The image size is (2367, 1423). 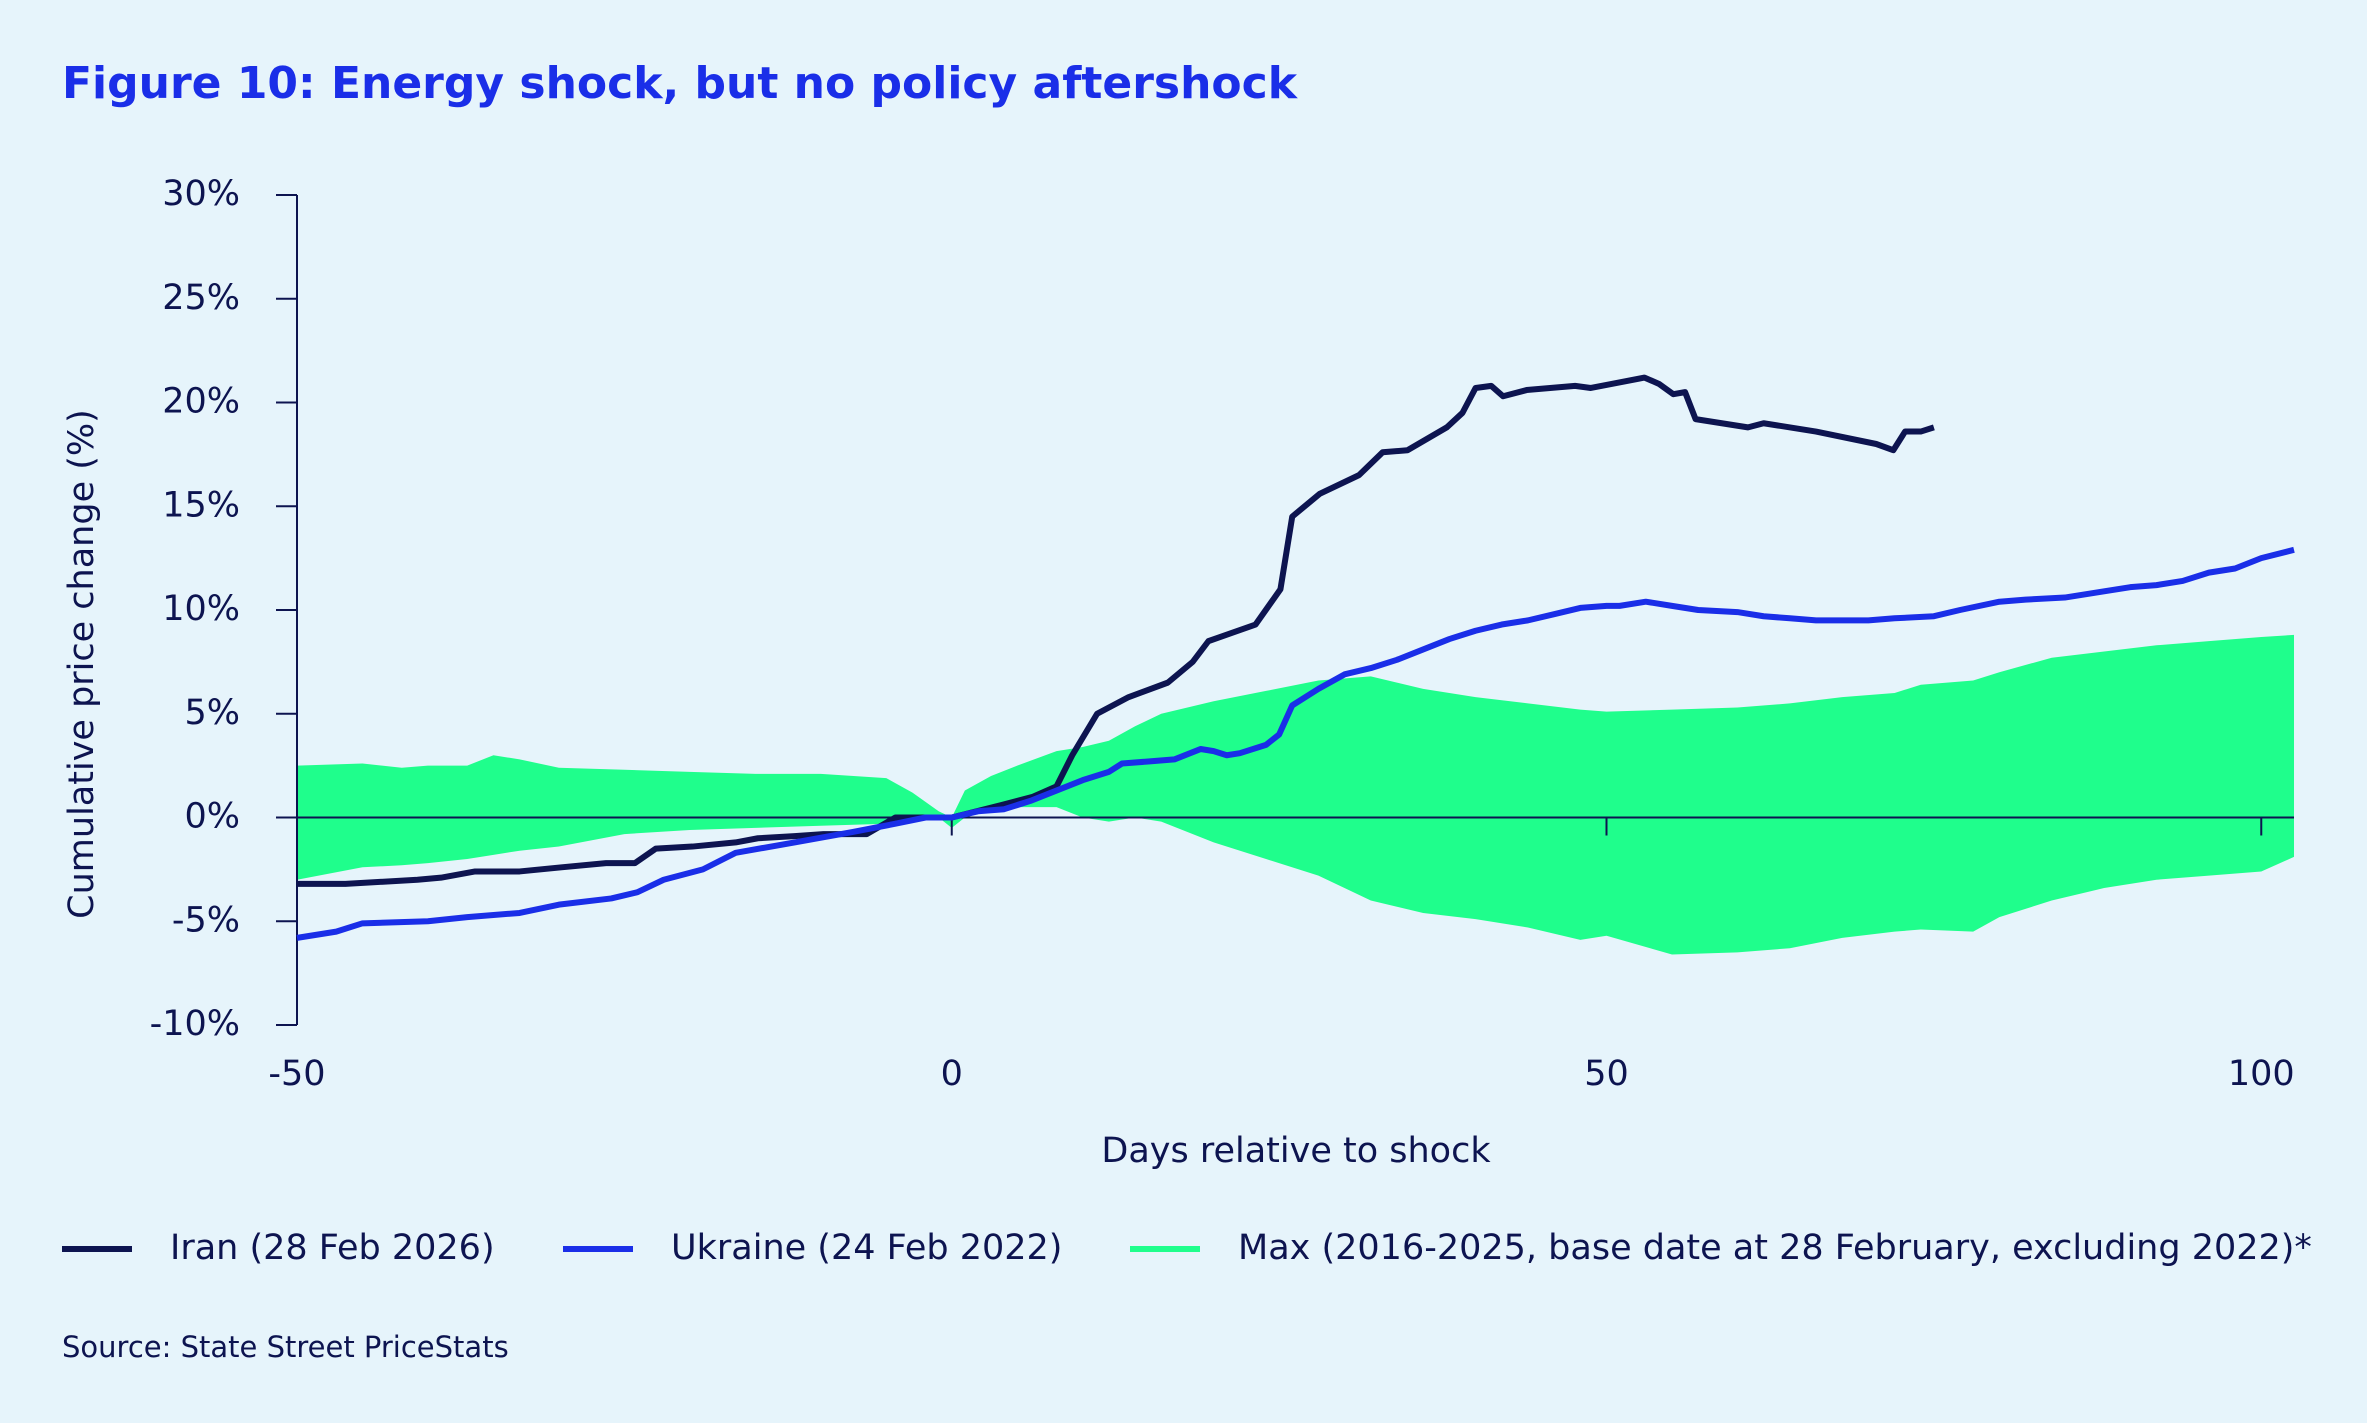 I want to click on y-tick-label: 20%, so click(x=201, y=402).